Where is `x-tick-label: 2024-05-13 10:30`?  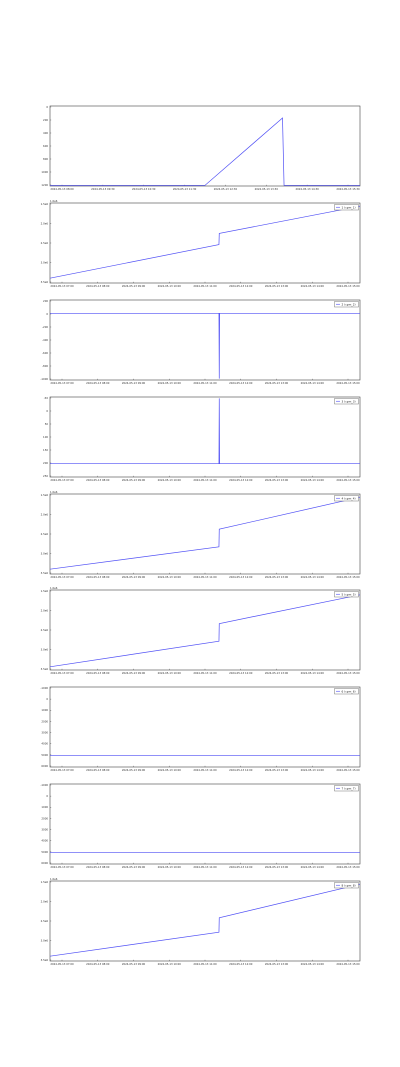
x-tick-label: 2024-05-13 10:30 is located at coordinates (144, 189).